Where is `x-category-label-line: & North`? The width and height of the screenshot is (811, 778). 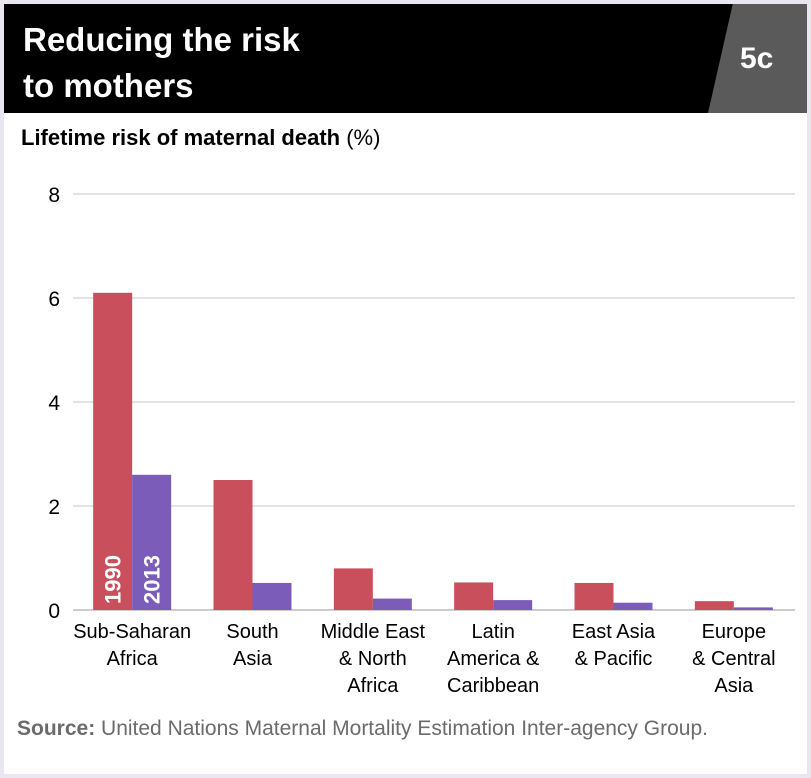
x-category-label-line: & North is located at coordinates (373, 659).